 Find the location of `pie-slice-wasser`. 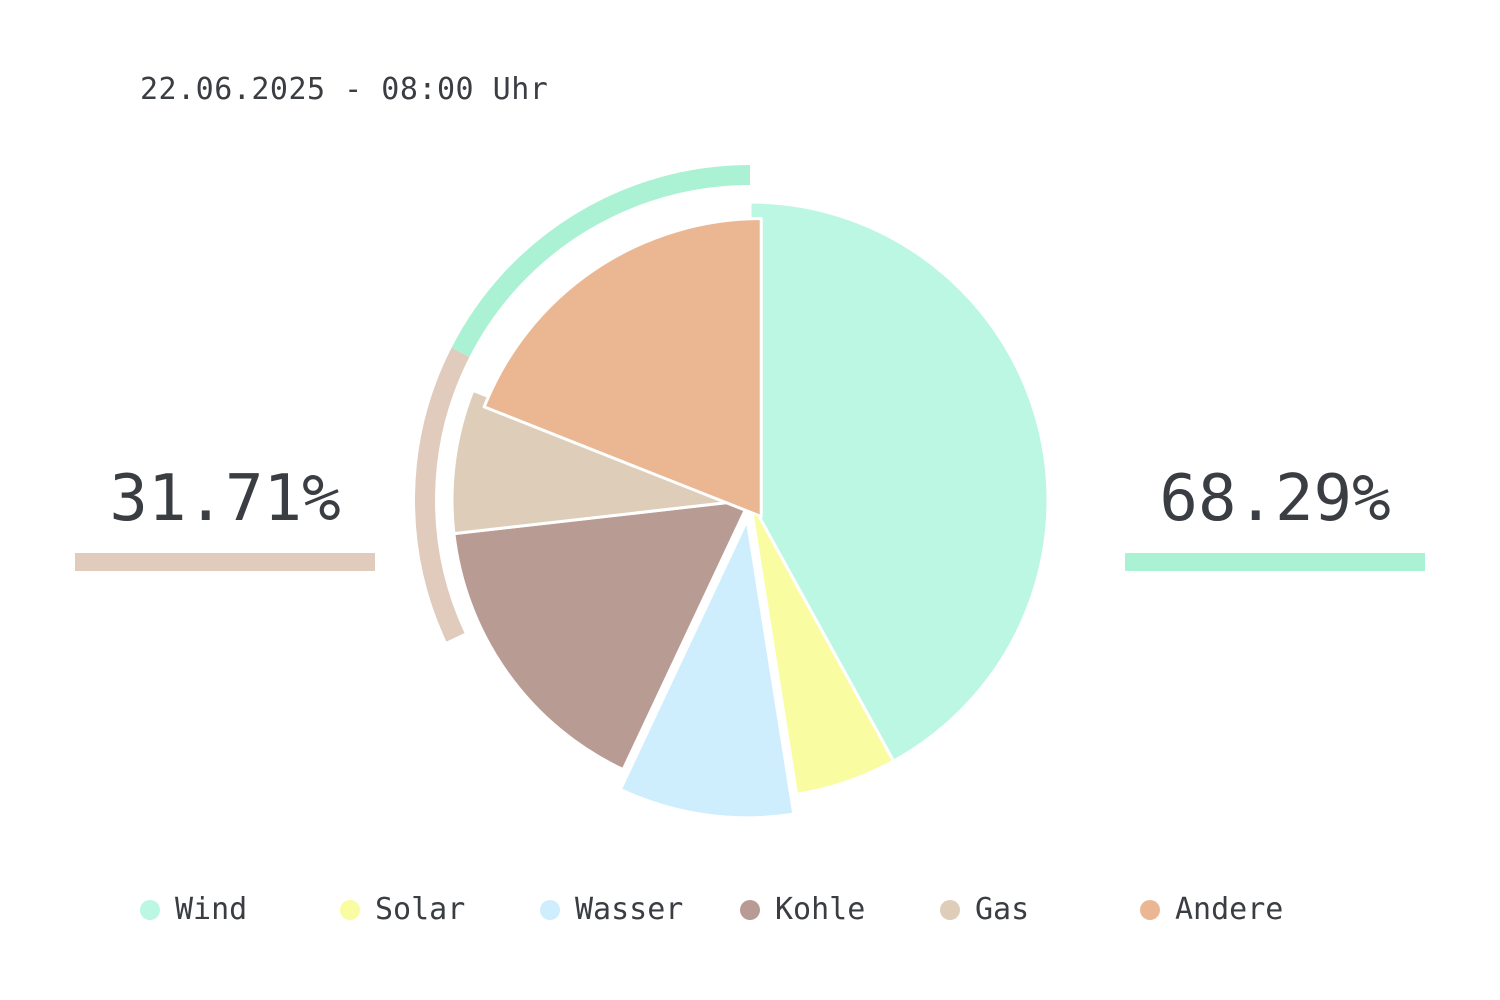

pie-slice-wasser is located at coordinates (707, 669).